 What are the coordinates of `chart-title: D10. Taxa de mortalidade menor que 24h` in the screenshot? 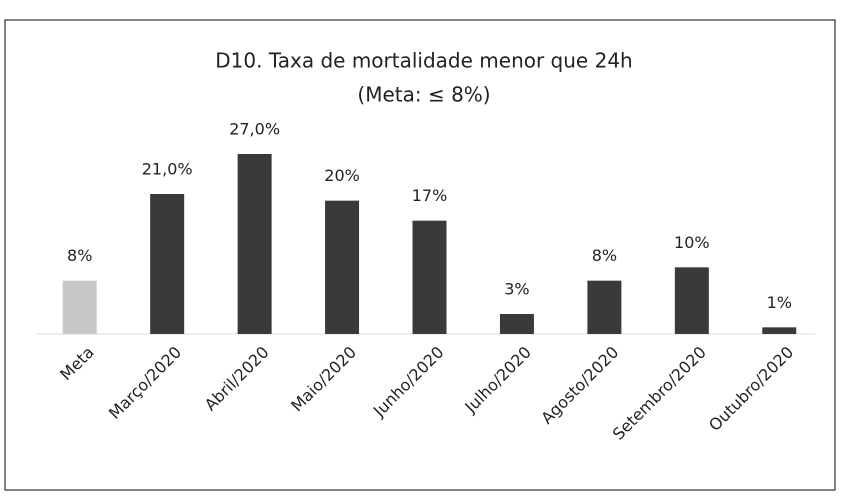 It's located at (423, 61).